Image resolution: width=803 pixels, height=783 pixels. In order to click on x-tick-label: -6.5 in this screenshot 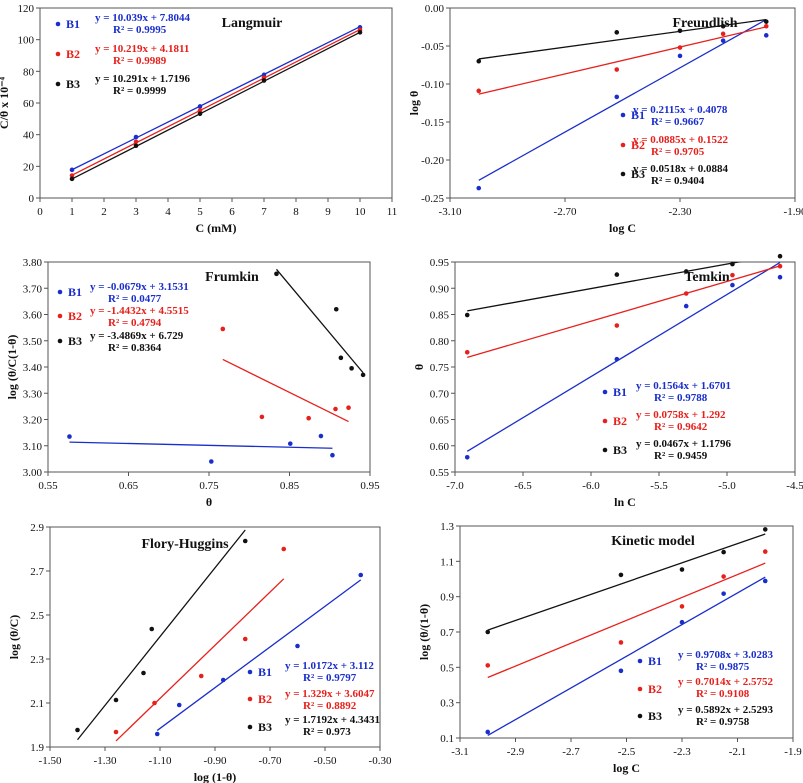, I will do `click(523, 486)`.